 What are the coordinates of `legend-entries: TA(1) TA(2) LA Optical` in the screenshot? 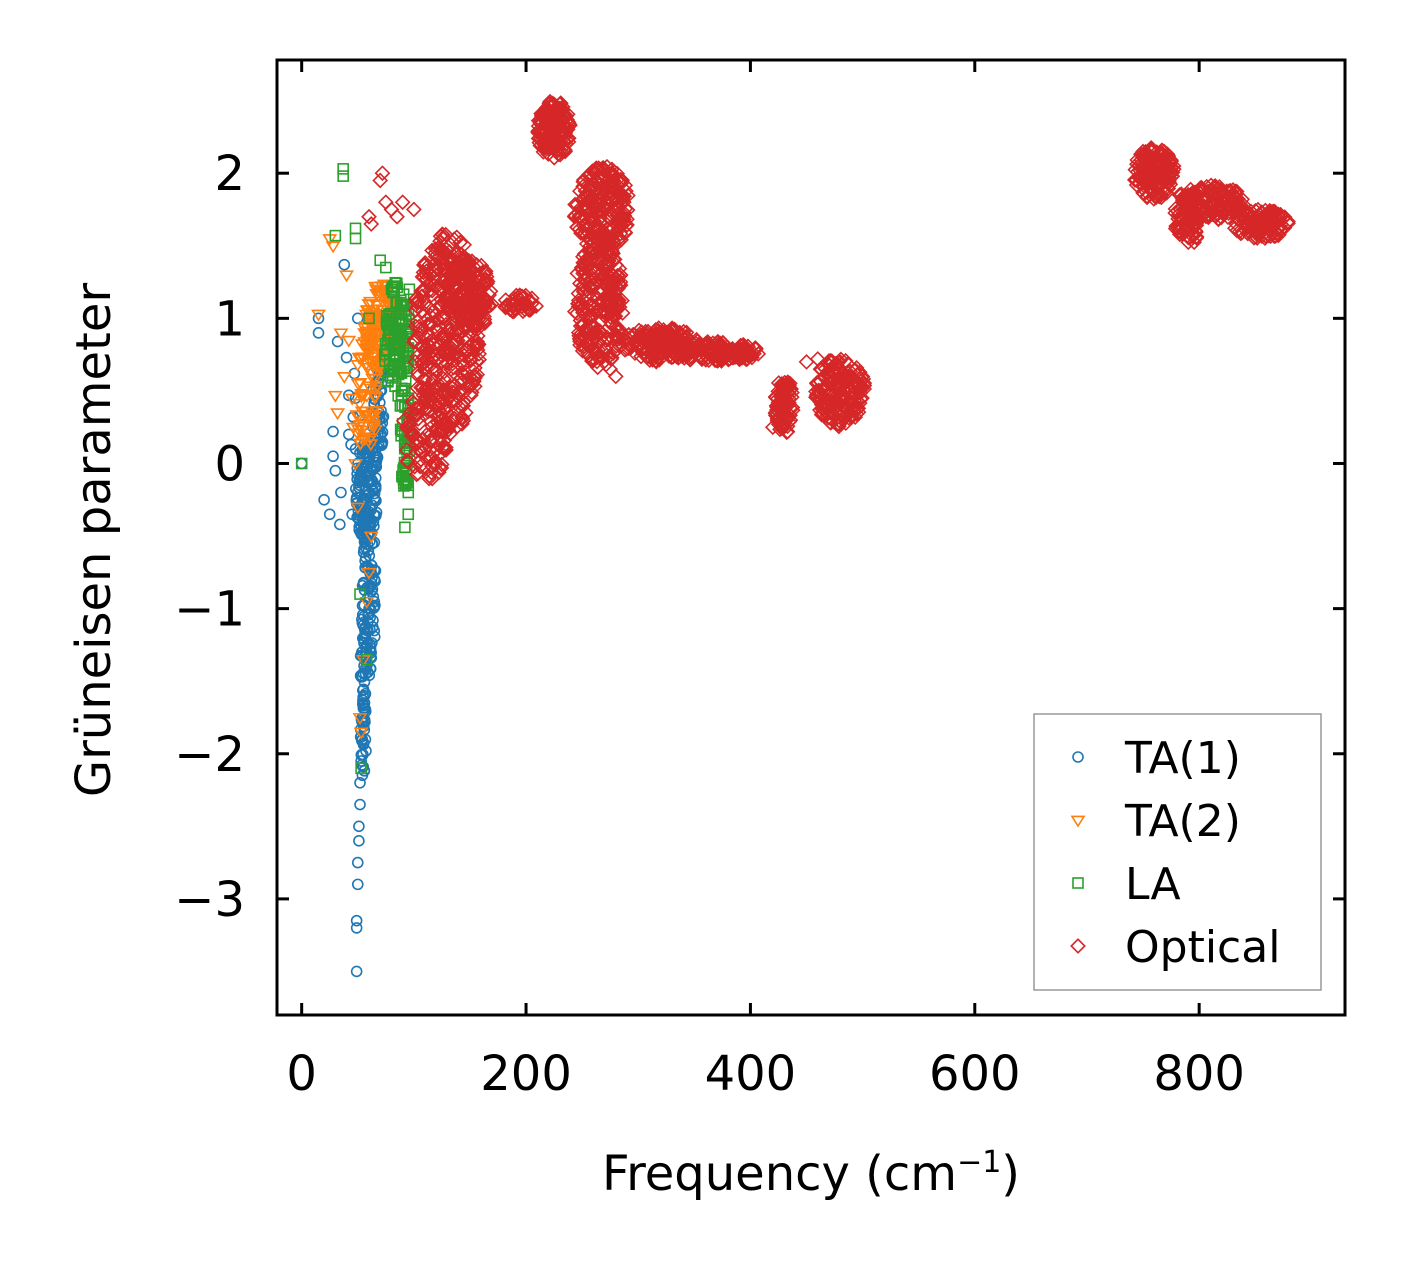 It's located at (1175, 853).